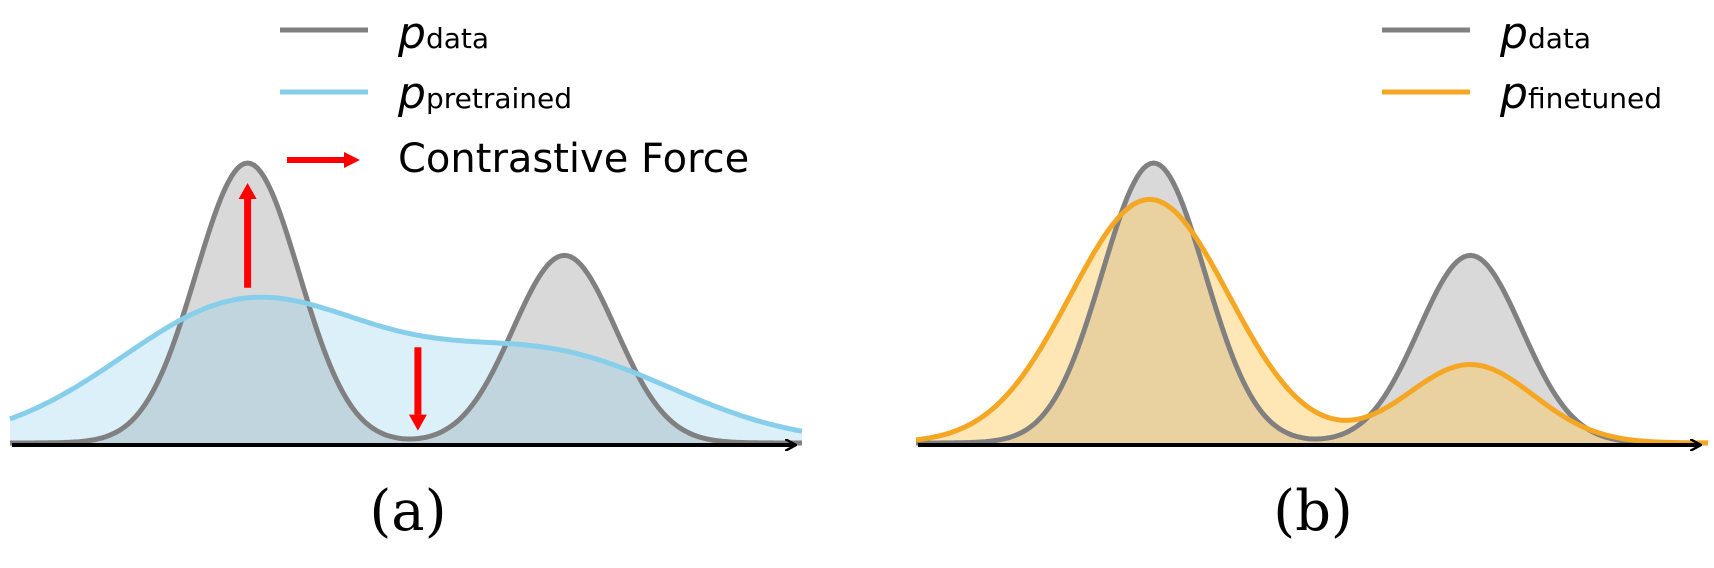  I want to click on b-legend-item-finetuned: pfinetuned, so click(1522, 93).